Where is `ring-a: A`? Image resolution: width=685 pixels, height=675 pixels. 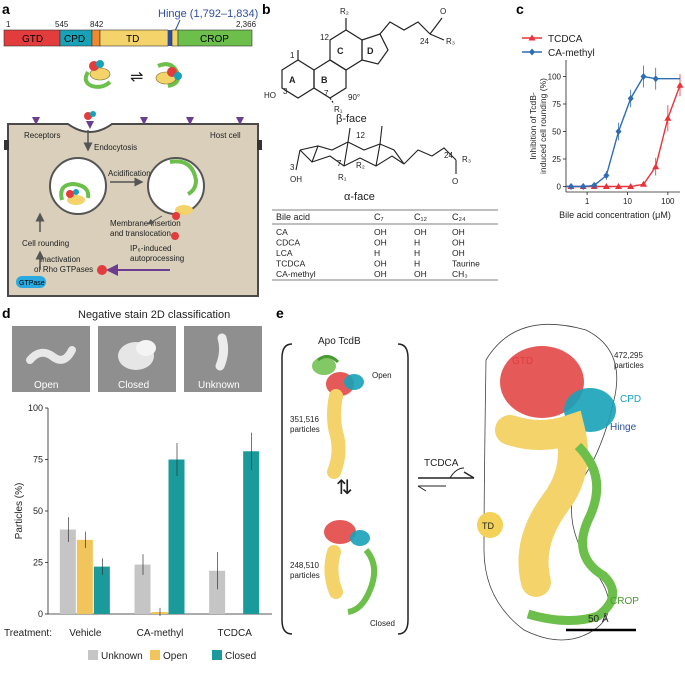 ring-a: A is located at coordinates (292, 80).